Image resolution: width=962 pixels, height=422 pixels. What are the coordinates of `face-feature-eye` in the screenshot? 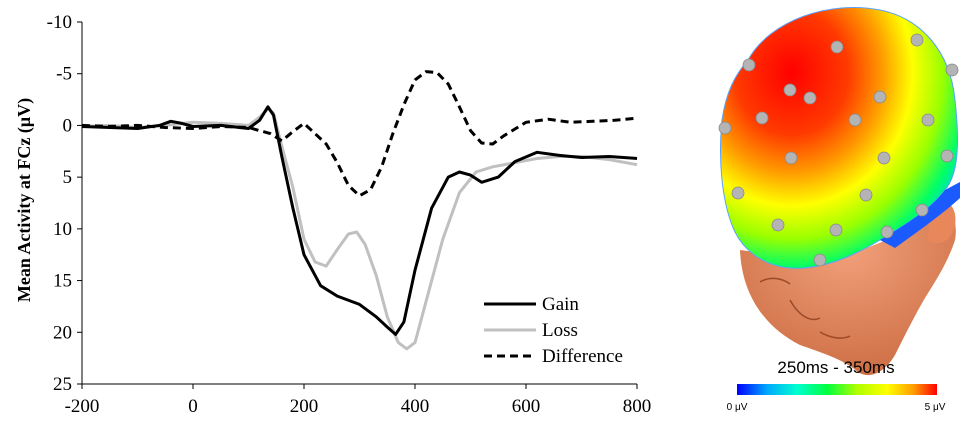 It's located at (775, 281).